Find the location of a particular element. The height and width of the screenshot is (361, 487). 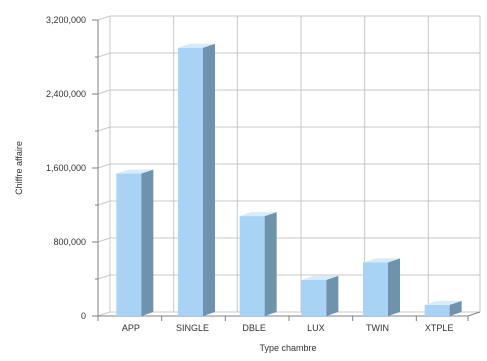

bar-single is located at coordinates (196, 179).